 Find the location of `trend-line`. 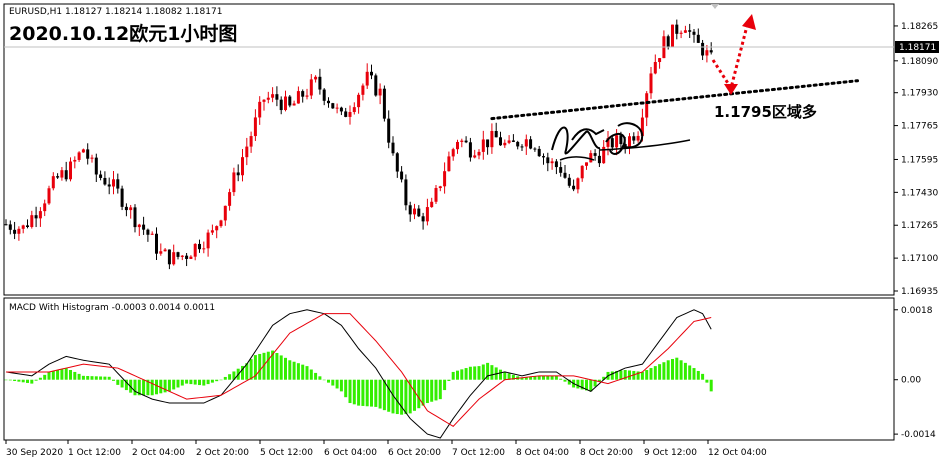

trend-line is located at coordinates (674, 100).